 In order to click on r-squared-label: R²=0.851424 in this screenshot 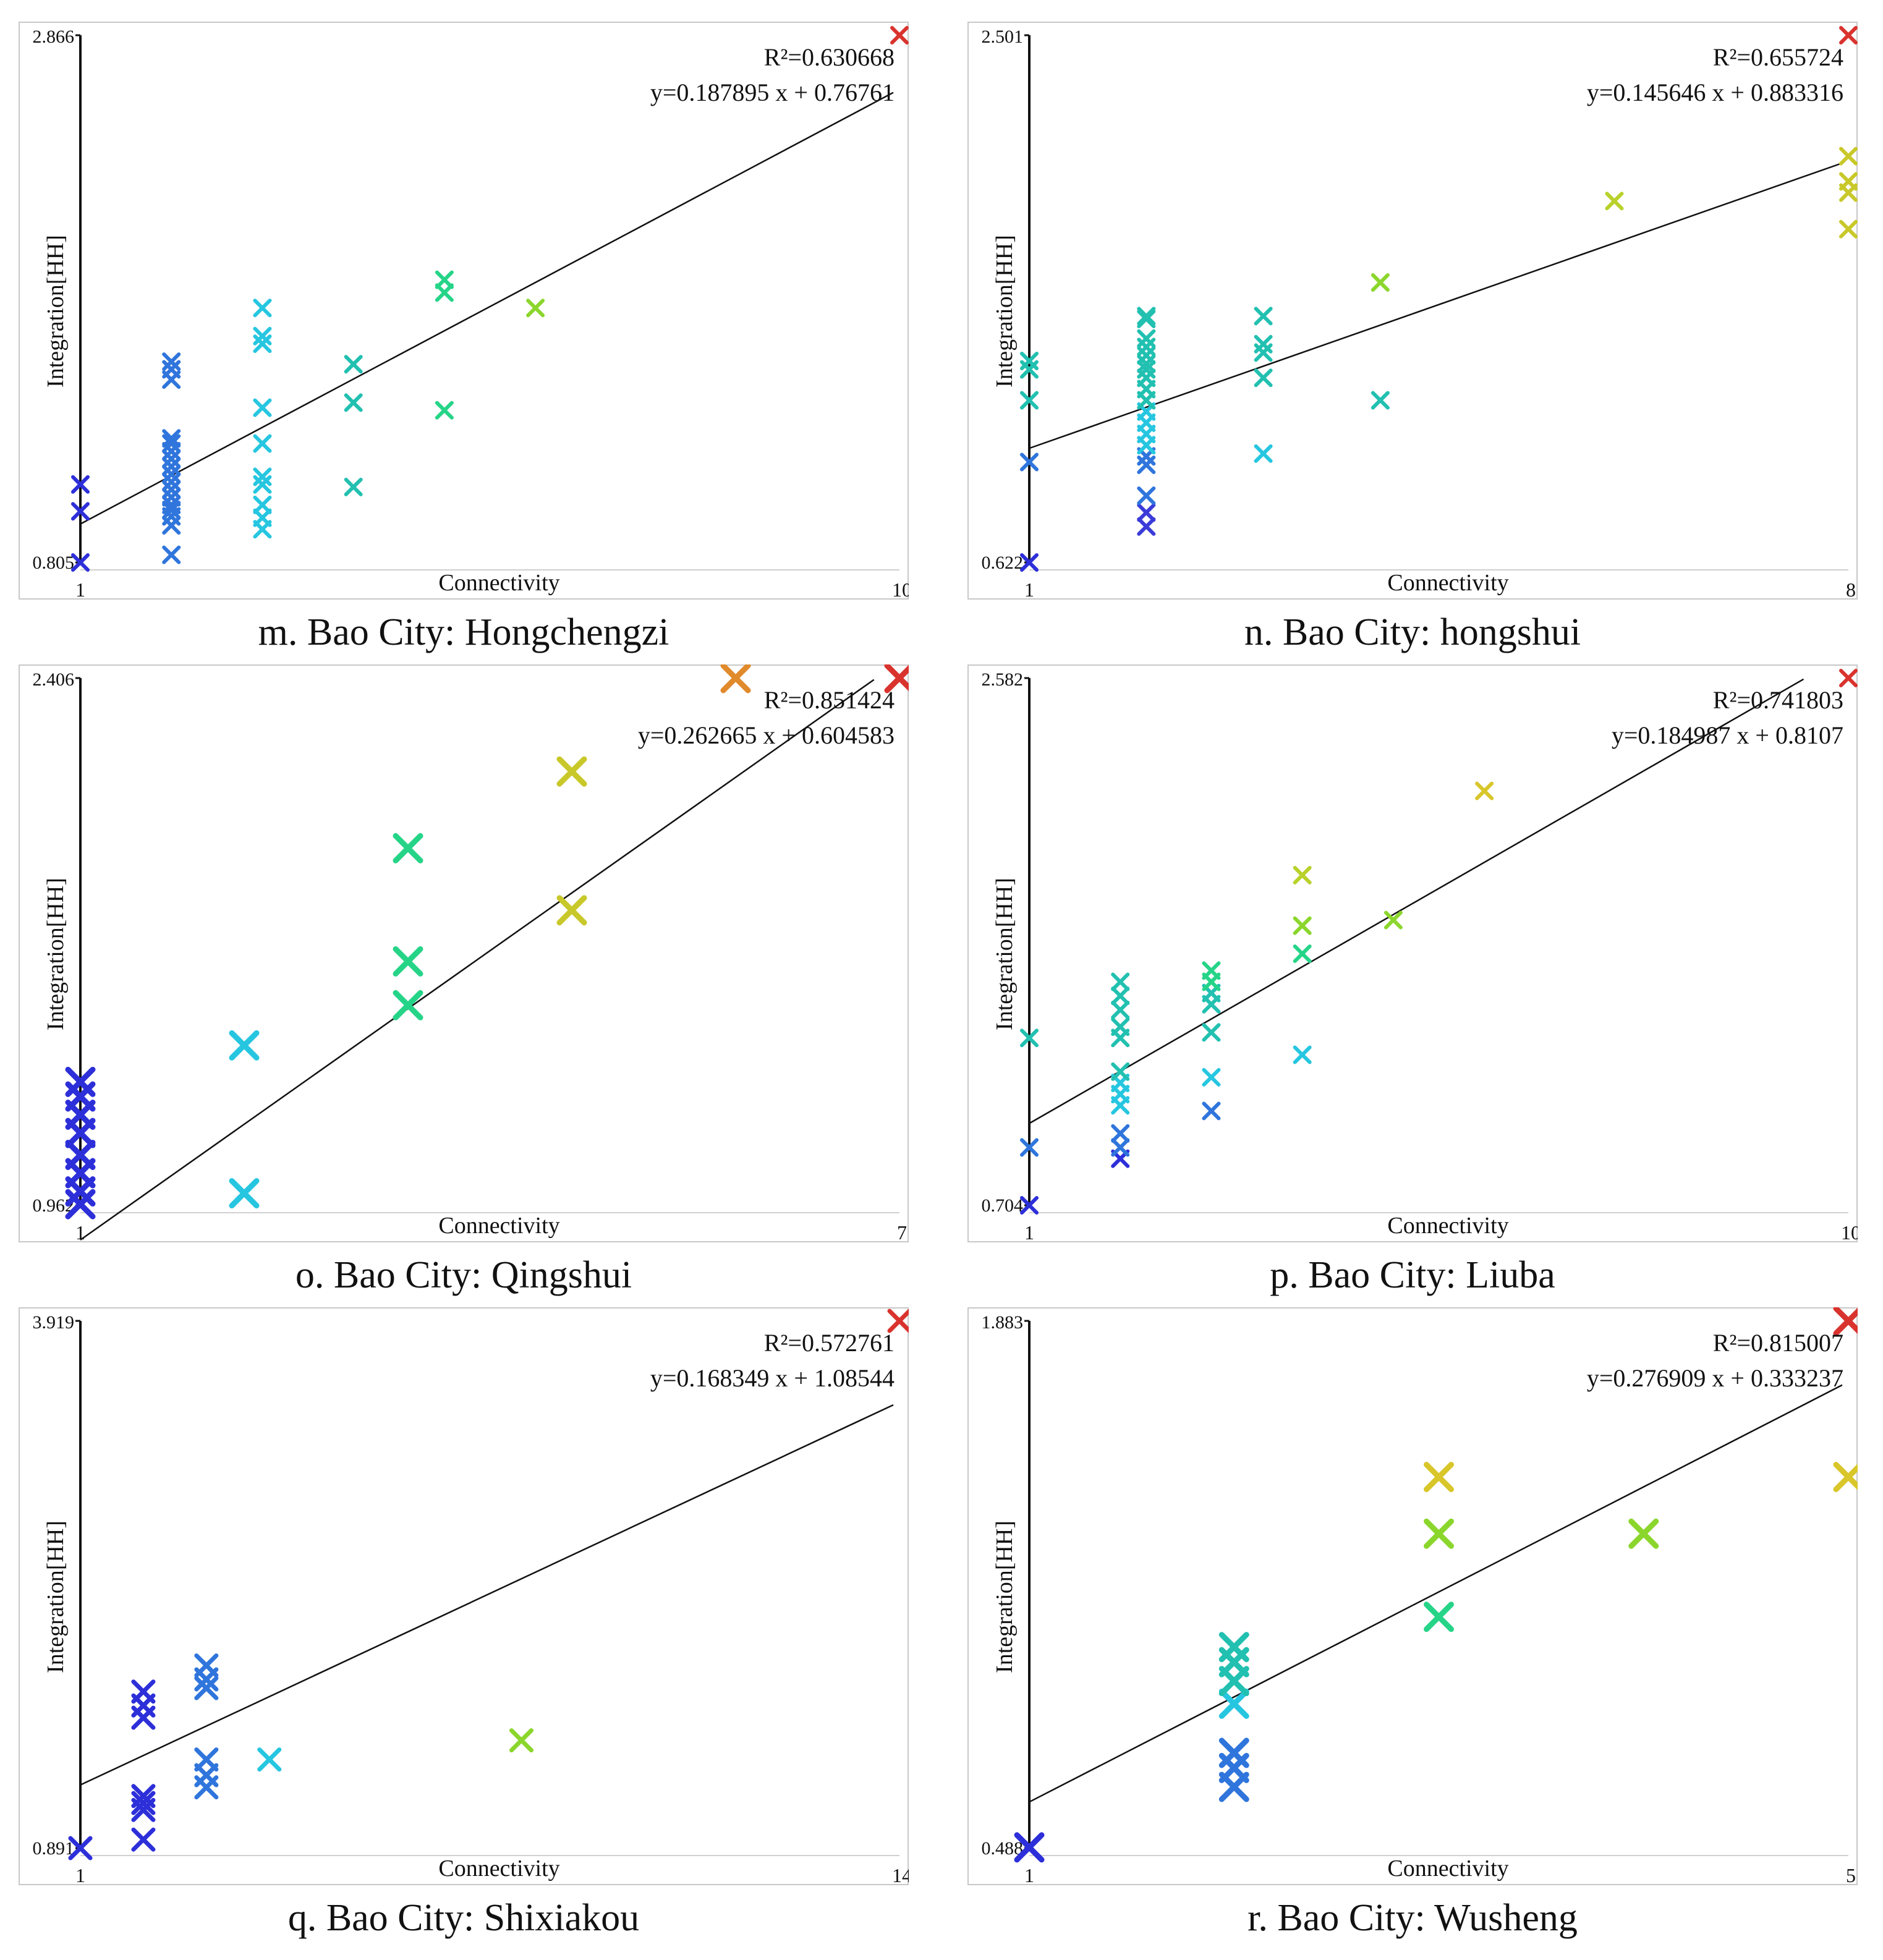, I will do `click(829, 700)`.